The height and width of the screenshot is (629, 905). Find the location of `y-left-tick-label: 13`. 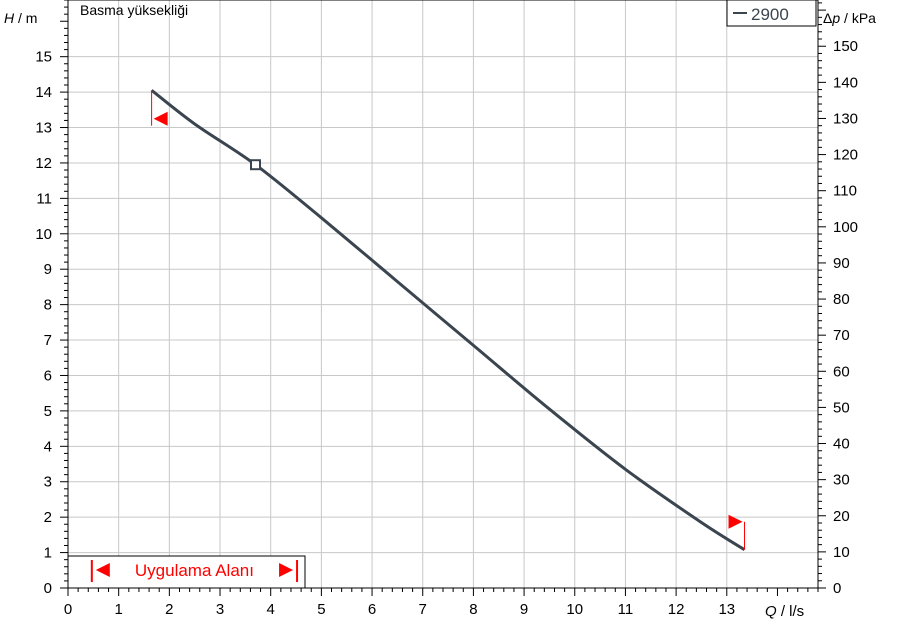

y-left-tick-label: 13 is located at coordinates (43, 128).